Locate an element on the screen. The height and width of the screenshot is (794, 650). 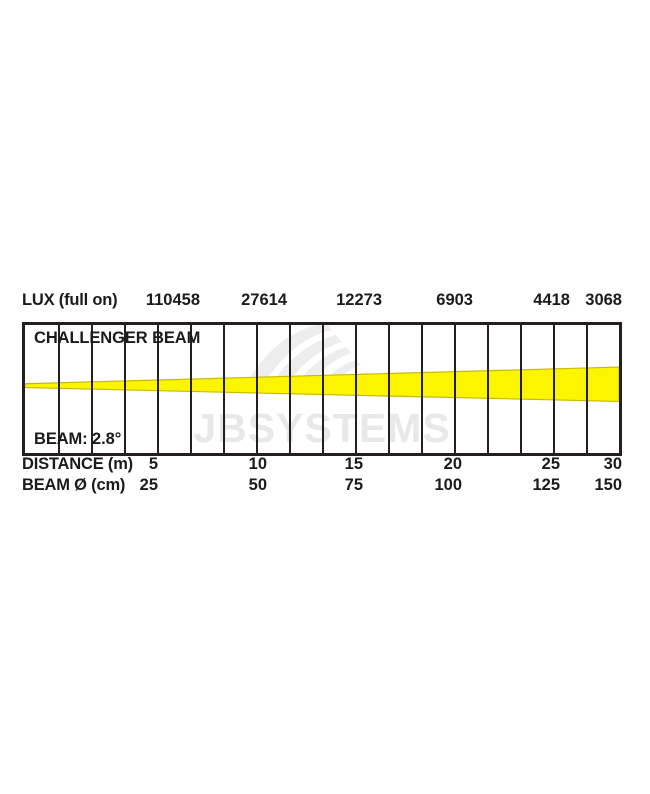
diameter-value-3: 75 is located at coordinates (353, 485).